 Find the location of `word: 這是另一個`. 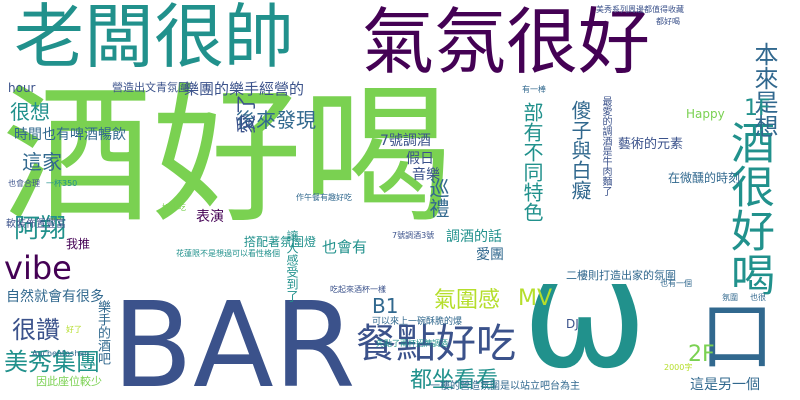

word: 這是另一個 is located at coordinates (725, 385).